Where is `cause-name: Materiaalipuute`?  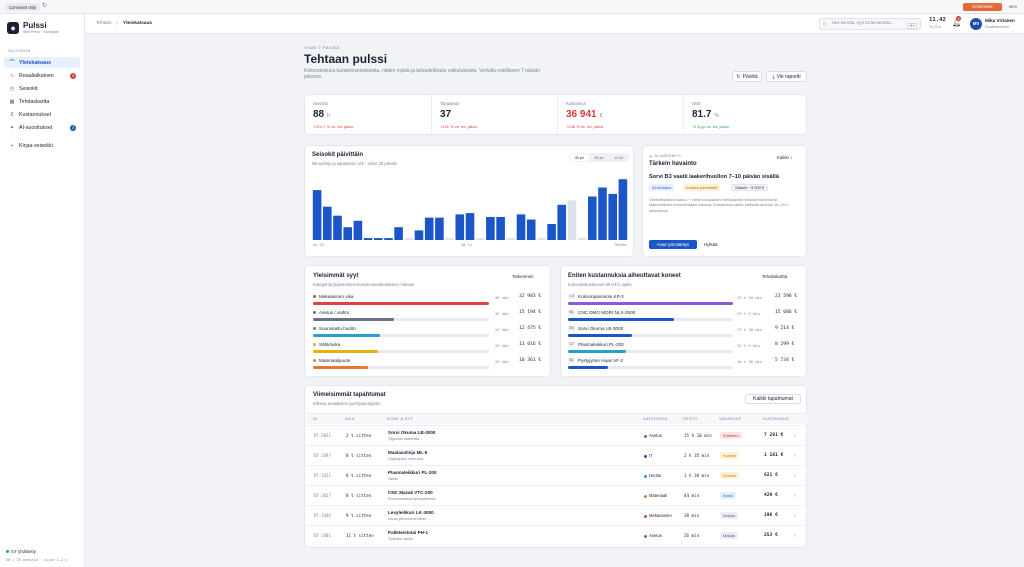 cause-name: Materiaalipuute is located at coordinates (335, 360).